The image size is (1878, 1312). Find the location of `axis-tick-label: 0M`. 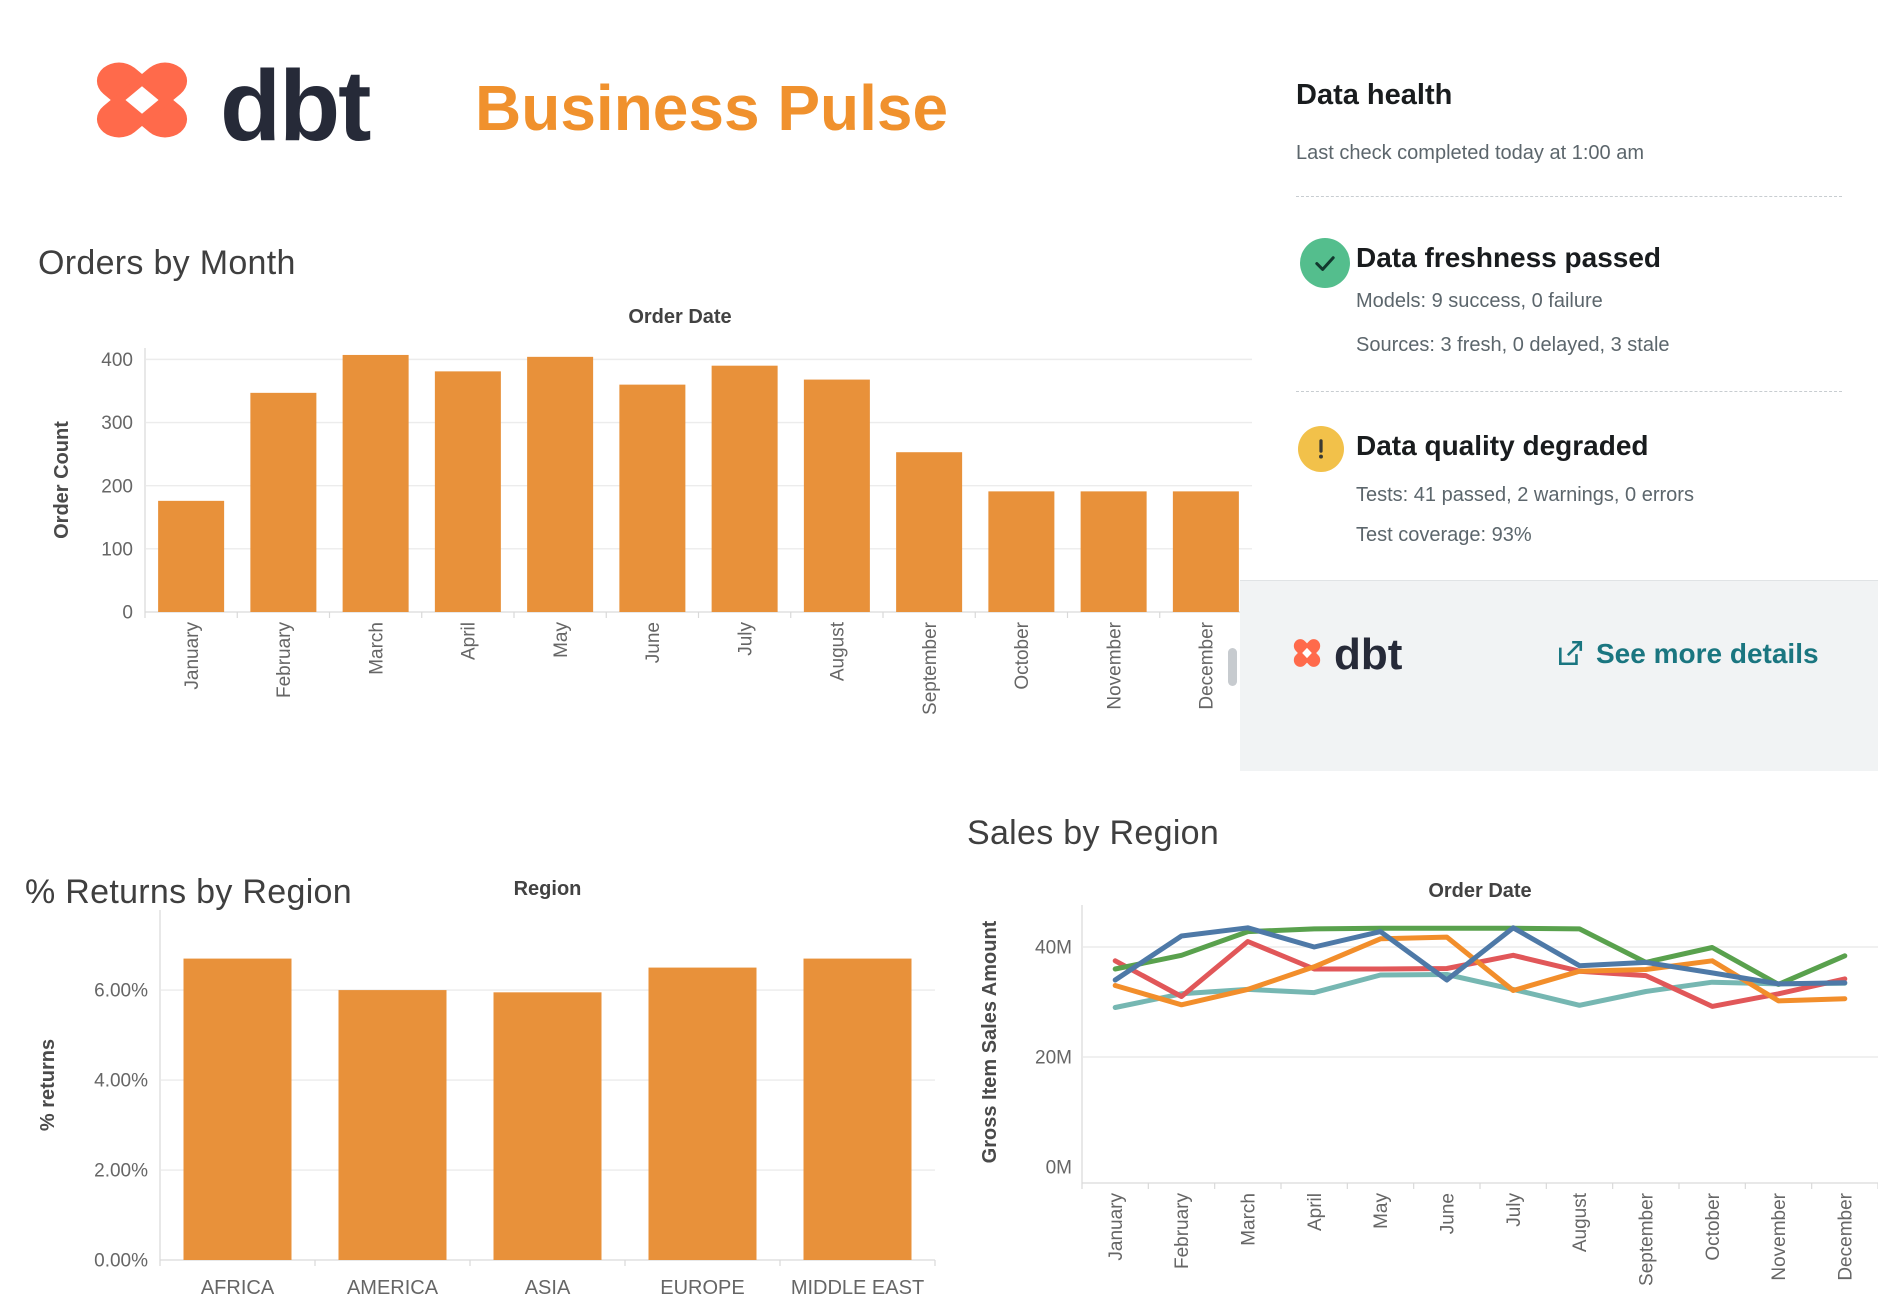

axis-tick-label: 0M is located at coordinates (1059, 1168).